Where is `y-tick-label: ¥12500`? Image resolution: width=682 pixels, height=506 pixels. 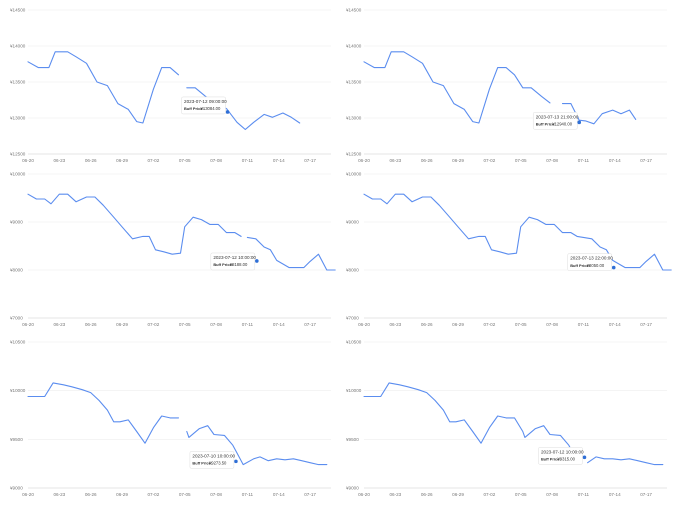
y-tick-label: ¥12500 is located at coordinates (18, 154).